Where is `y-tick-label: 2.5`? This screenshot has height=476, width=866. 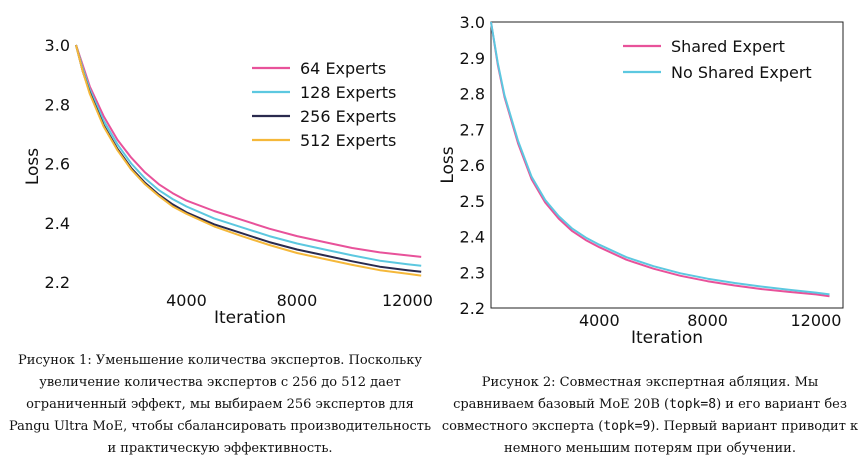 y-tick-label: 2.5 is located at coordinates (472, 201).